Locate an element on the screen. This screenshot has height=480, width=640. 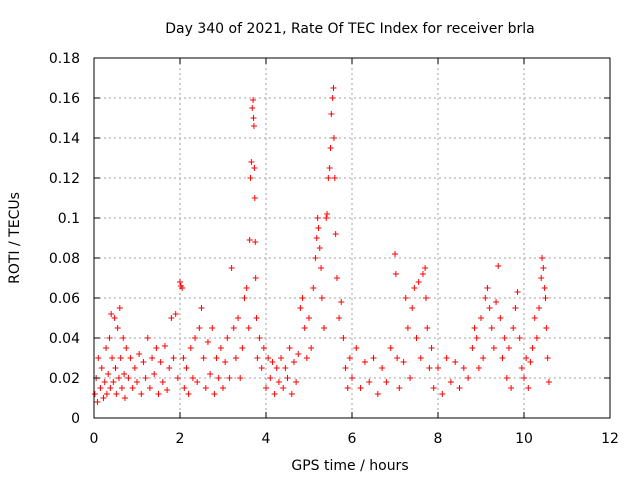
y-tick-label: 0.1 is located at coordinates (69, 219).